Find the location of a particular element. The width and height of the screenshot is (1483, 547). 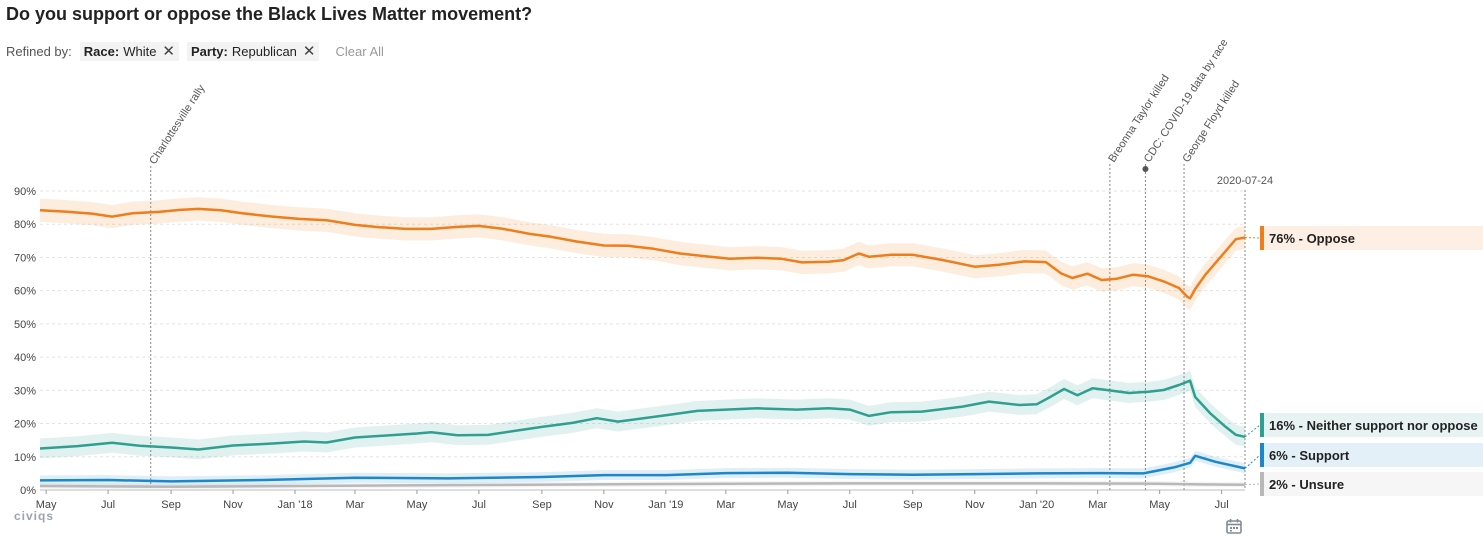

calendar-icon is located at coordinates (1234, 526).